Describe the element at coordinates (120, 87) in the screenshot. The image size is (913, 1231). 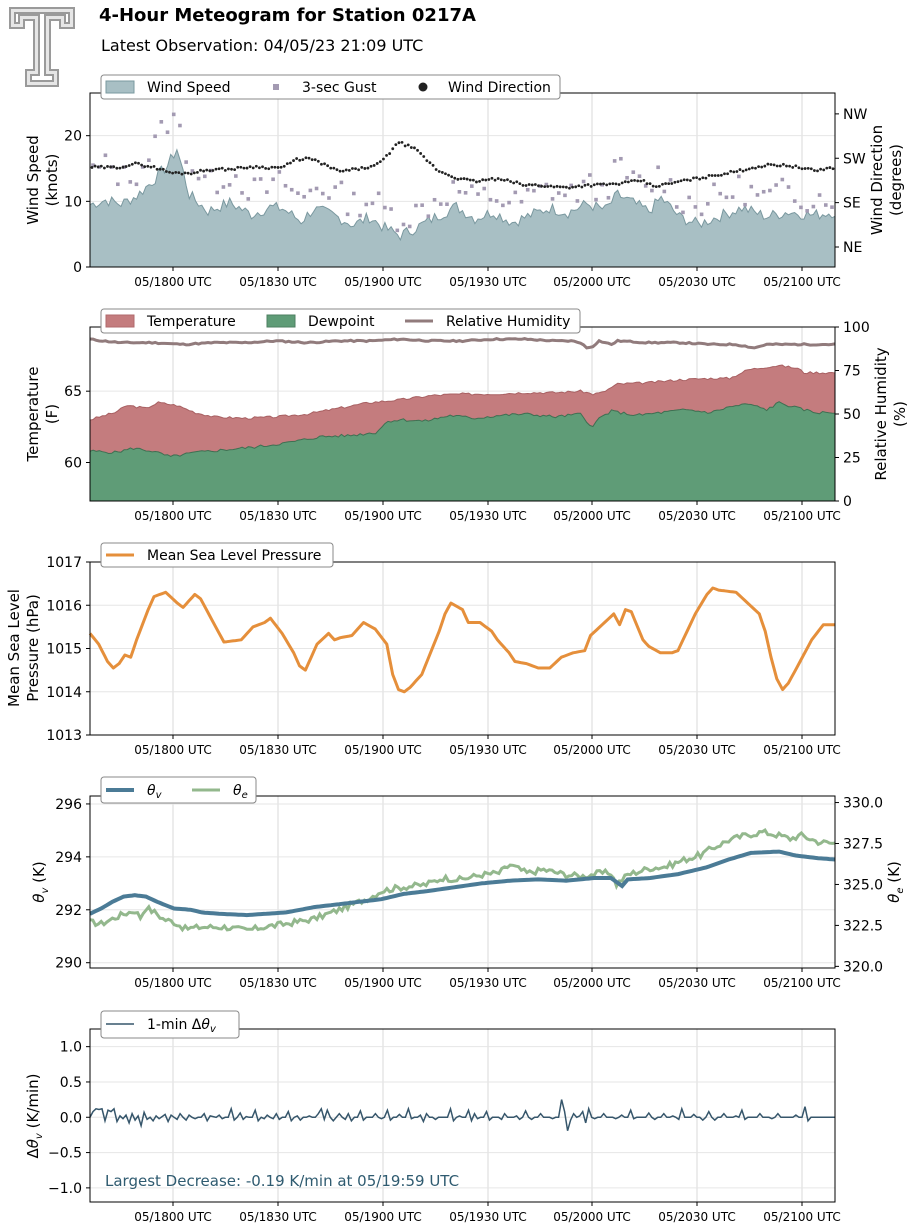
I see `wind-speed-legend-swatch` at that location.